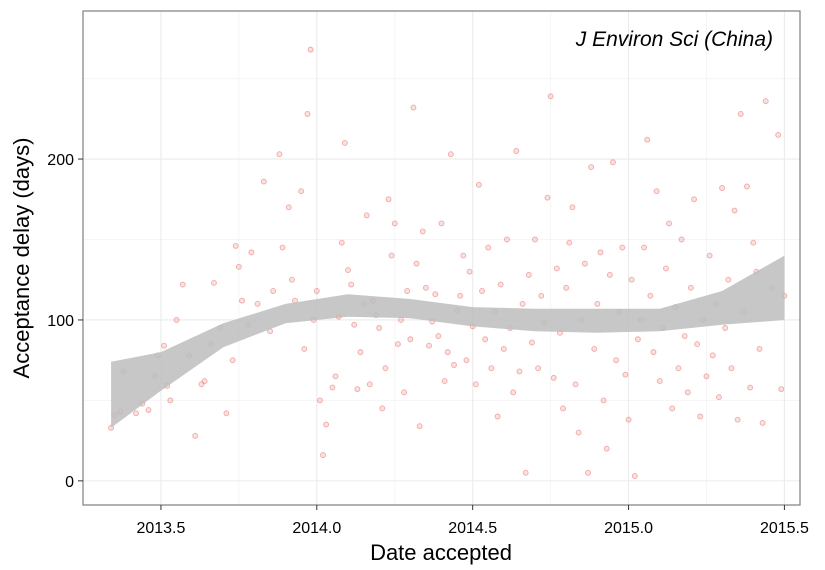  Describe the element at coordinates (21, 258) in the screenshot. I see `y-axis-title: Acceptance delay (days)` at that location.